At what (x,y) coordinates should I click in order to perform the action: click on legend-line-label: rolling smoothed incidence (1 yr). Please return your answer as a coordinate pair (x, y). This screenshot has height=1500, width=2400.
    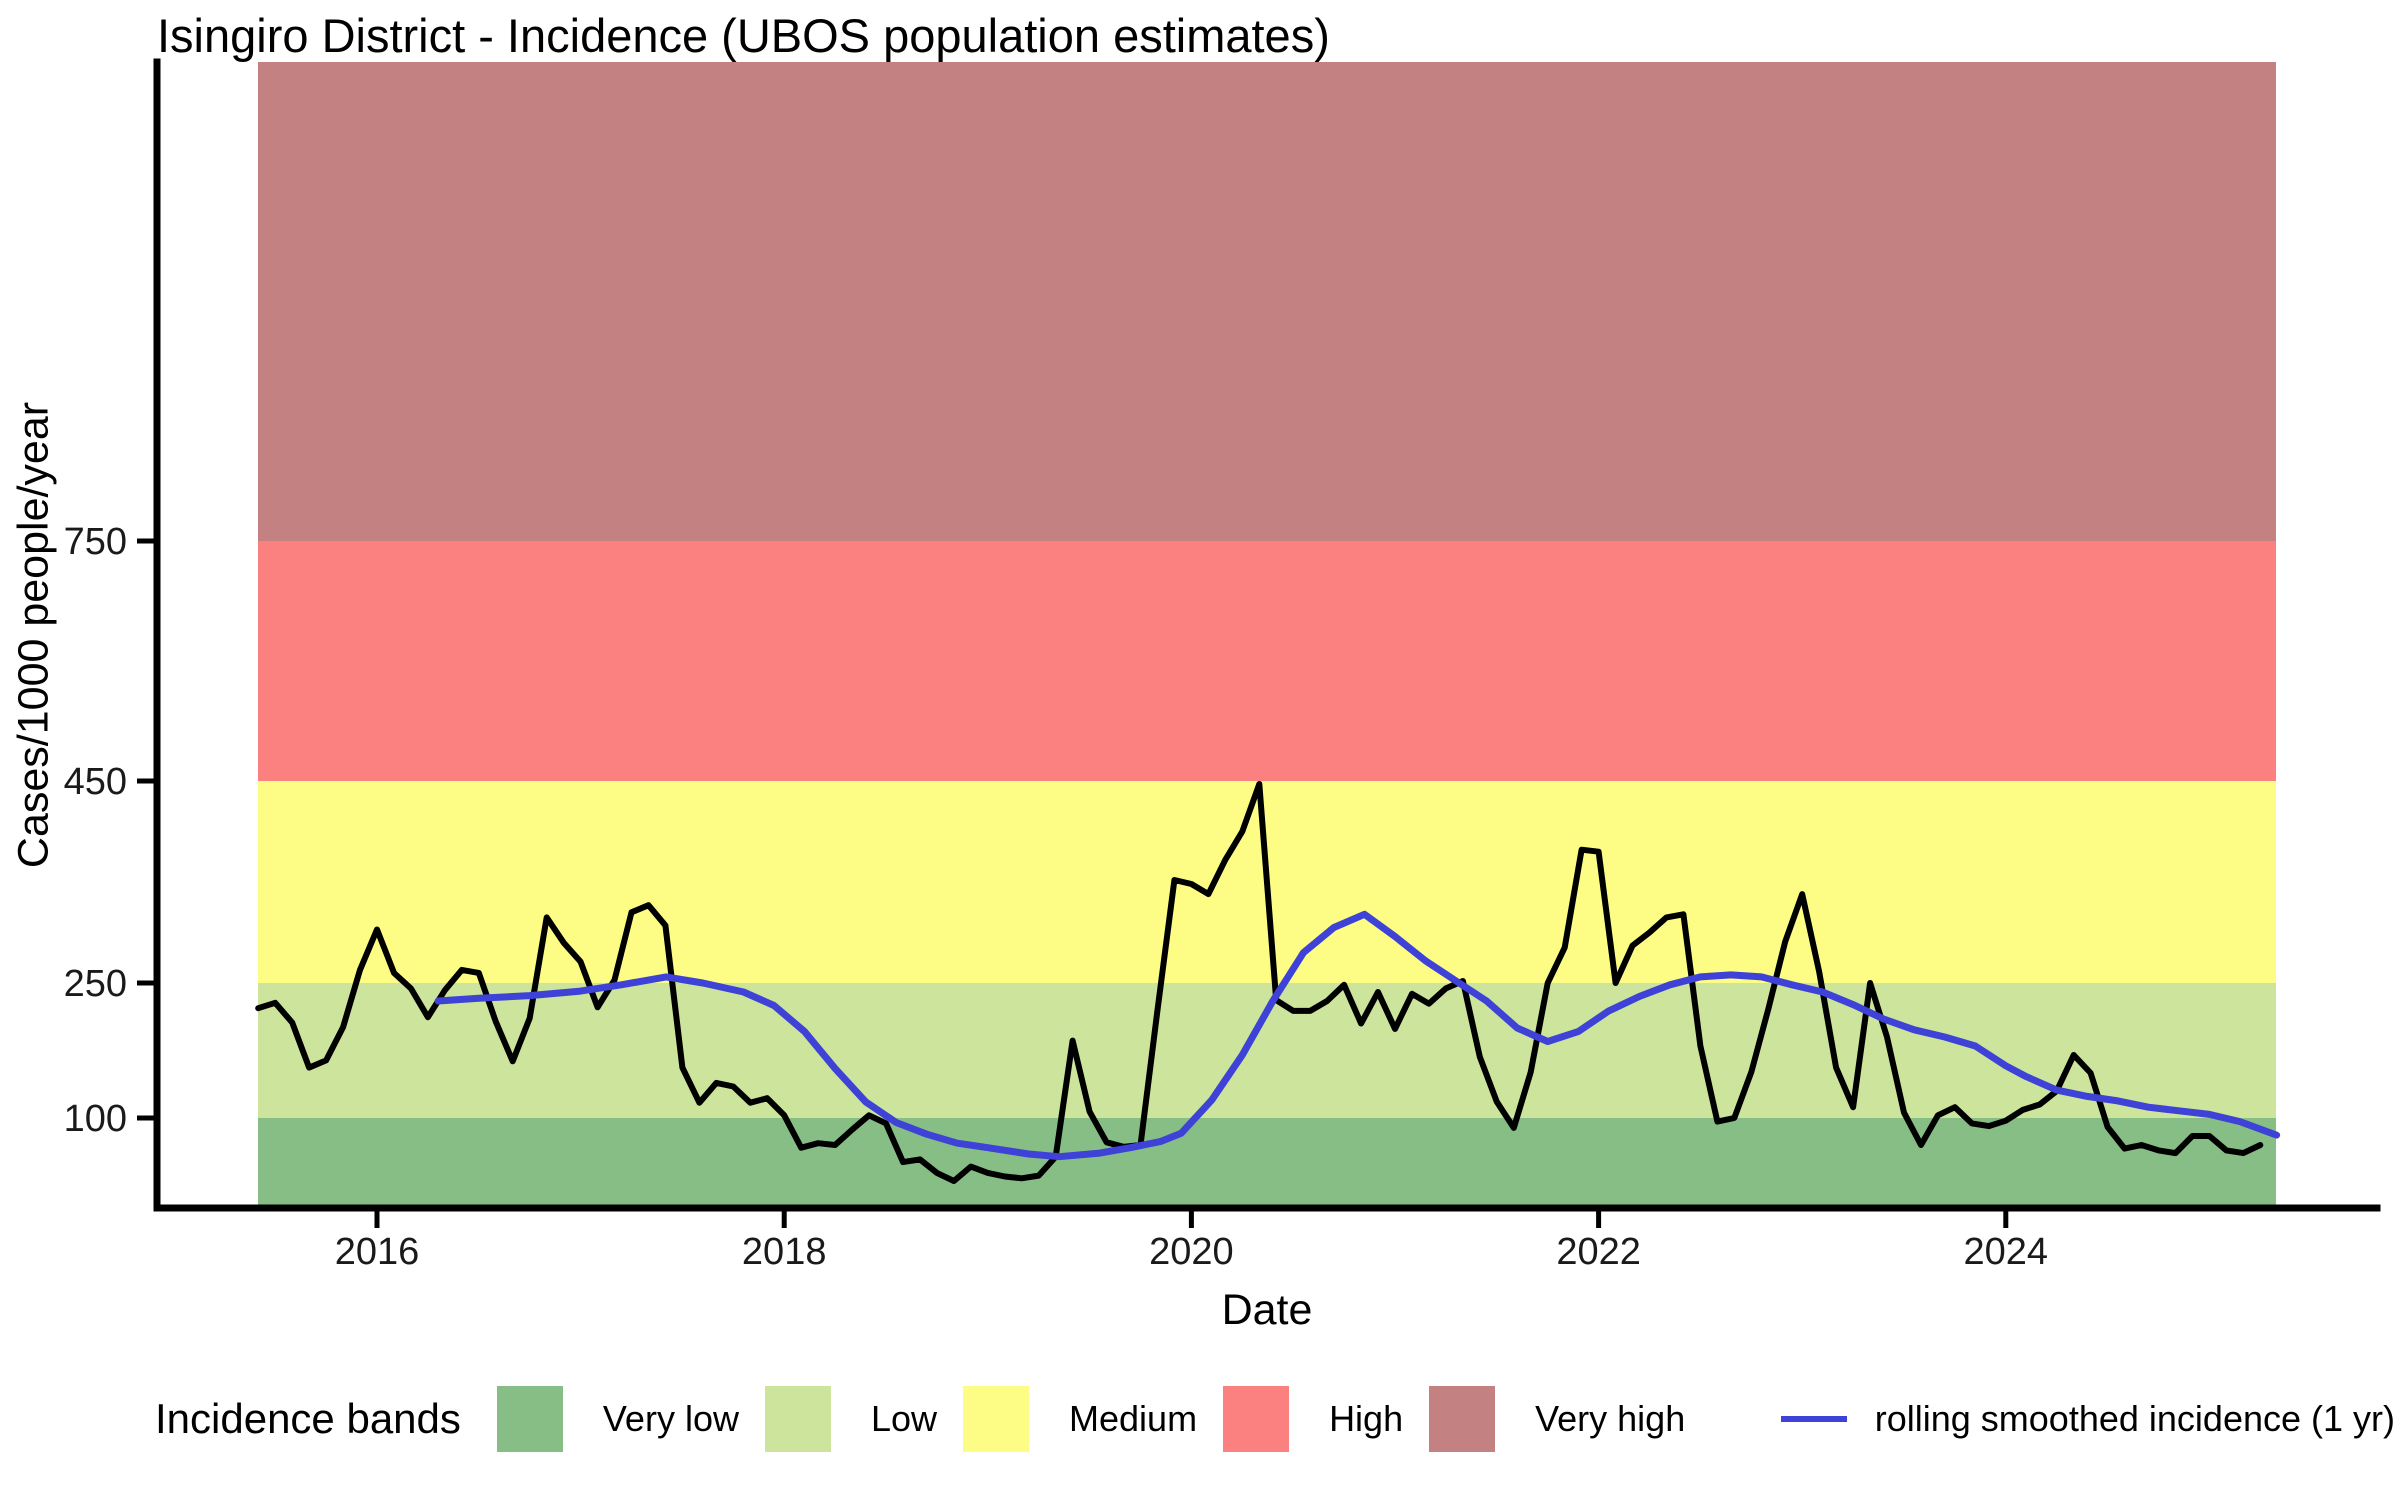
    Looking at the image, I should click on (2134, 1418).